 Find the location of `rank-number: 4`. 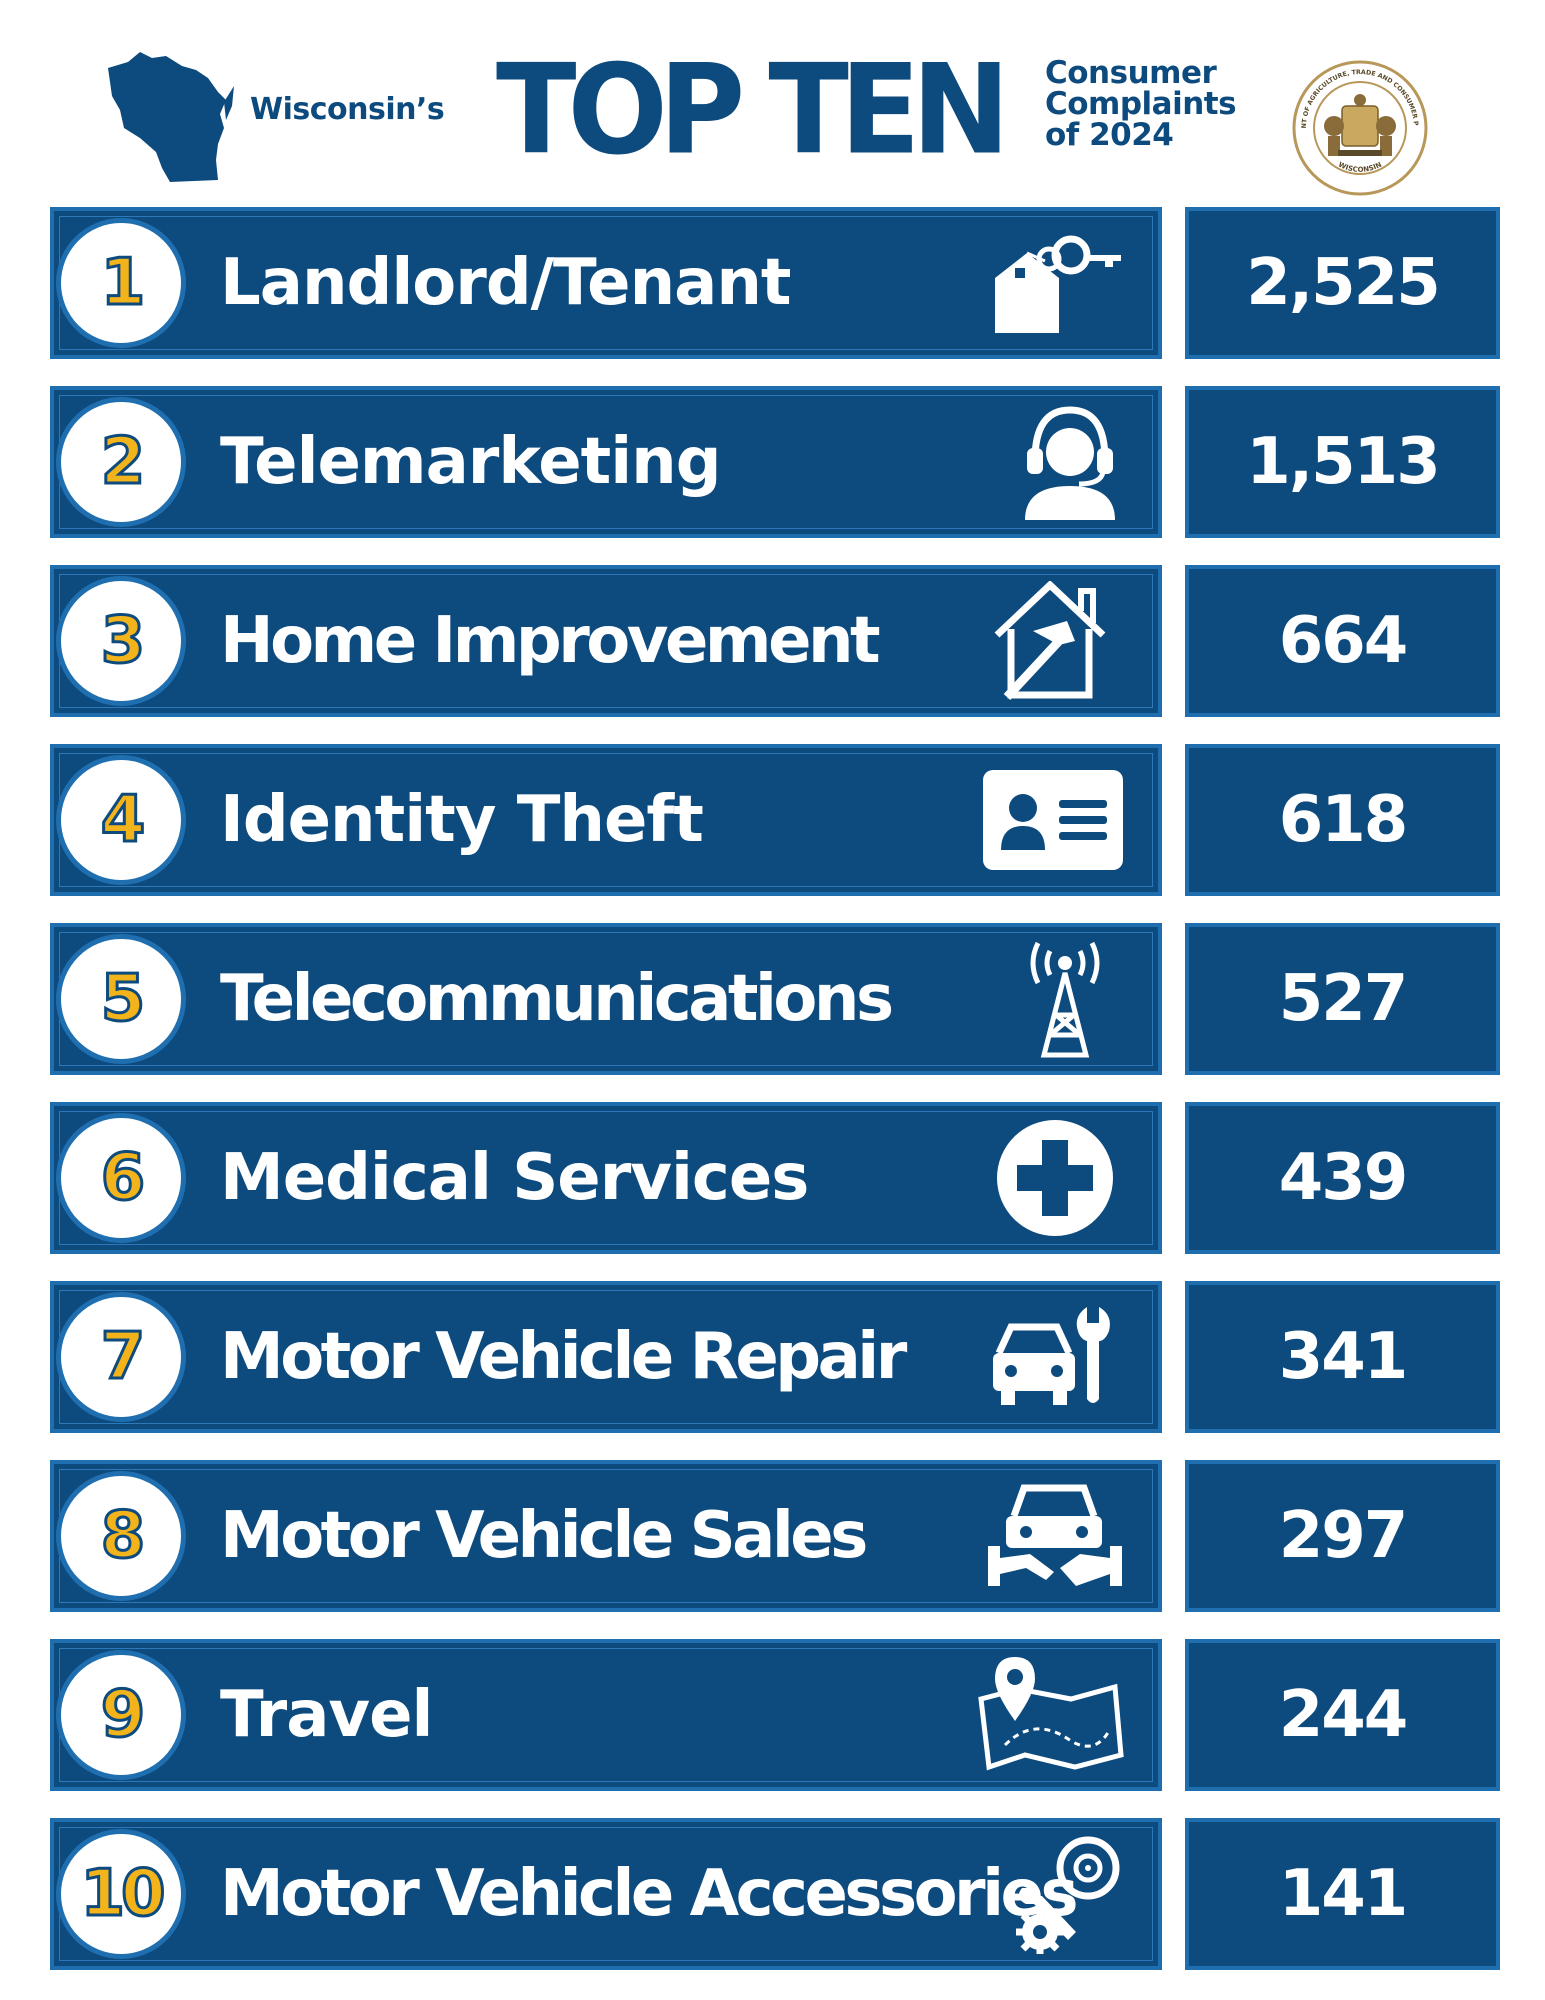

rank-number: 4 is located at coordinates (123, 820).